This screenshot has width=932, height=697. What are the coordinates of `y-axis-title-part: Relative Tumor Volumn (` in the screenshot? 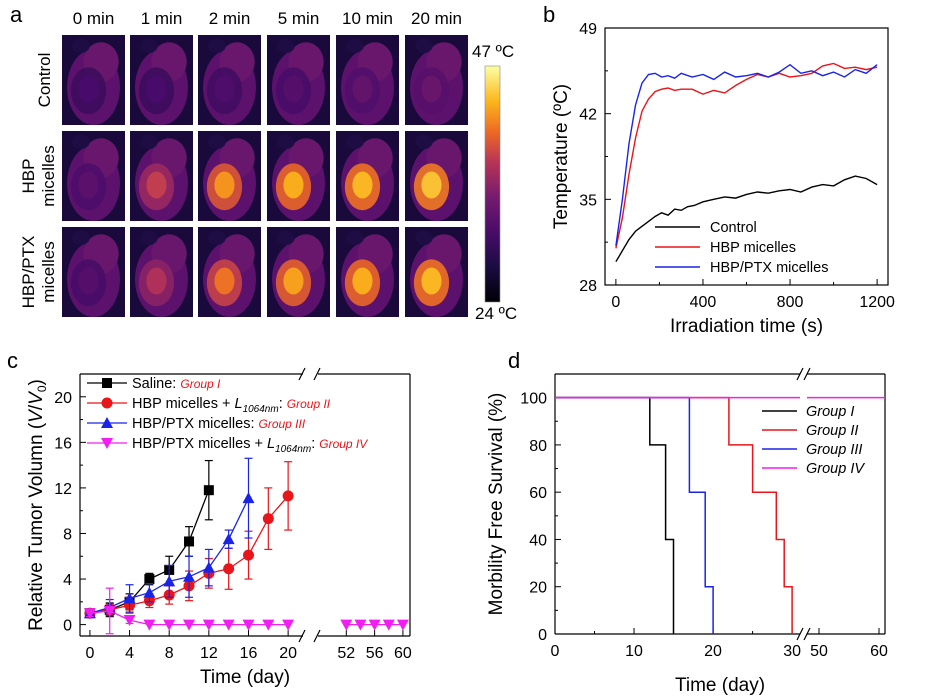 It's located at (36, 526).